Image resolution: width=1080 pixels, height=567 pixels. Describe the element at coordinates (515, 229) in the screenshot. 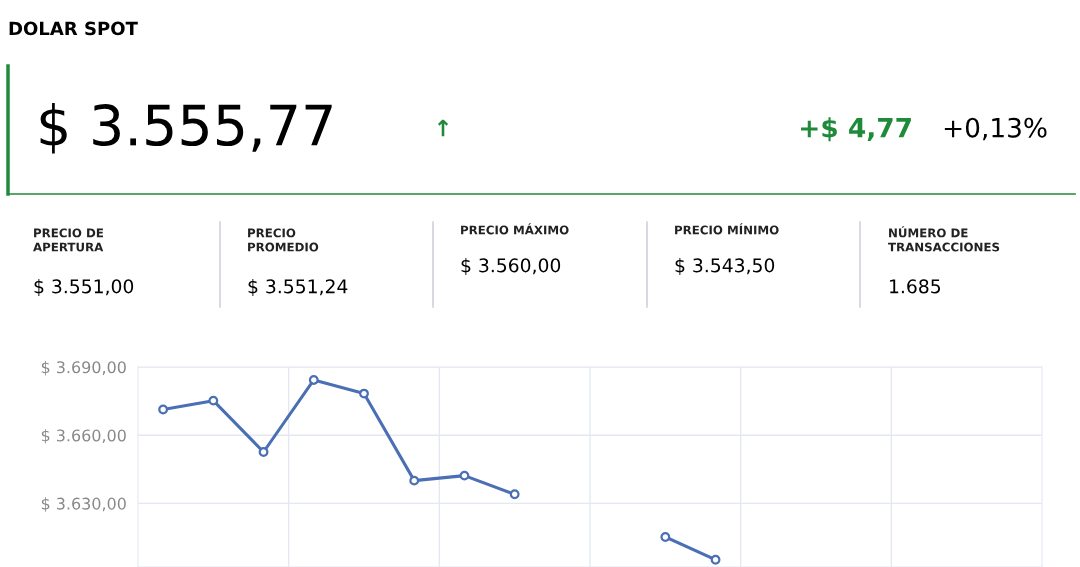

I see `text: PRECIO MÁXIMO` at that location.